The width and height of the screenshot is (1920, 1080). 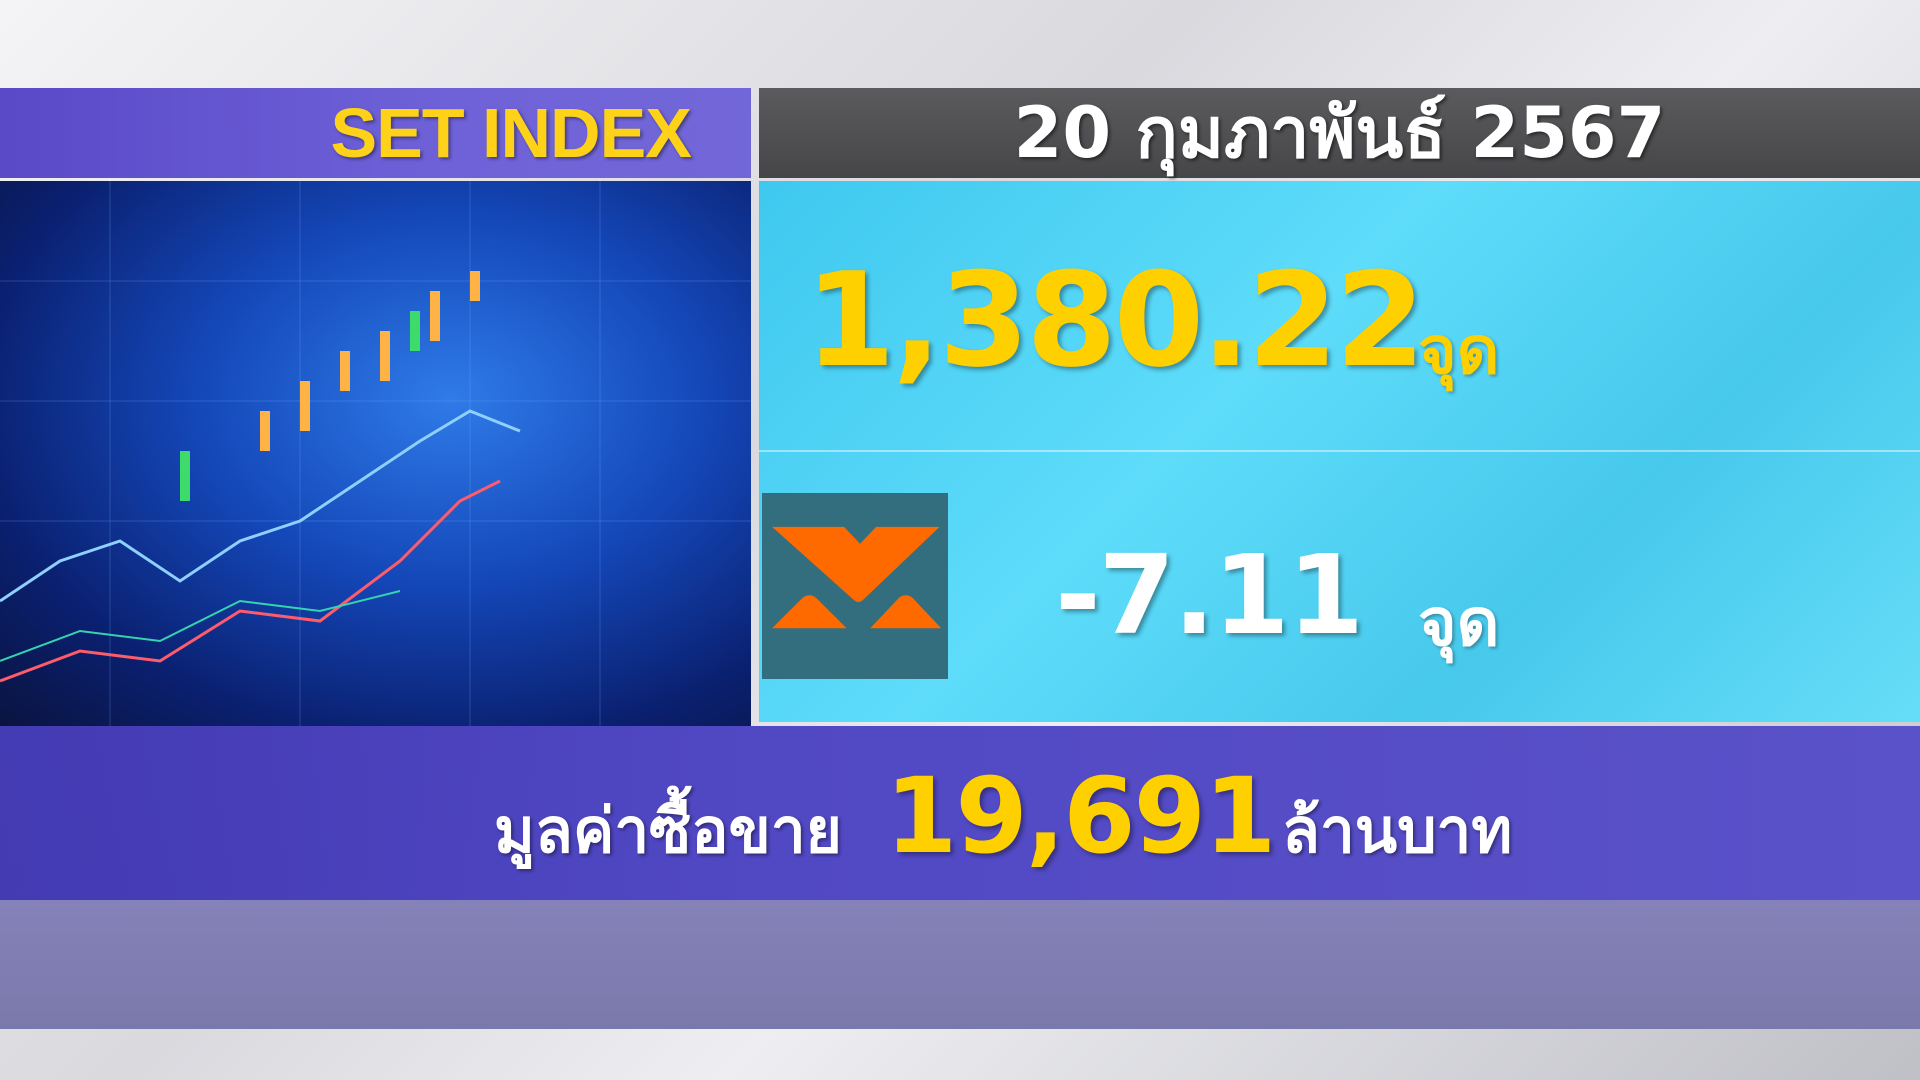 I want to click on volume-unit: ล้านบาท, so click(x=1397, y=830).